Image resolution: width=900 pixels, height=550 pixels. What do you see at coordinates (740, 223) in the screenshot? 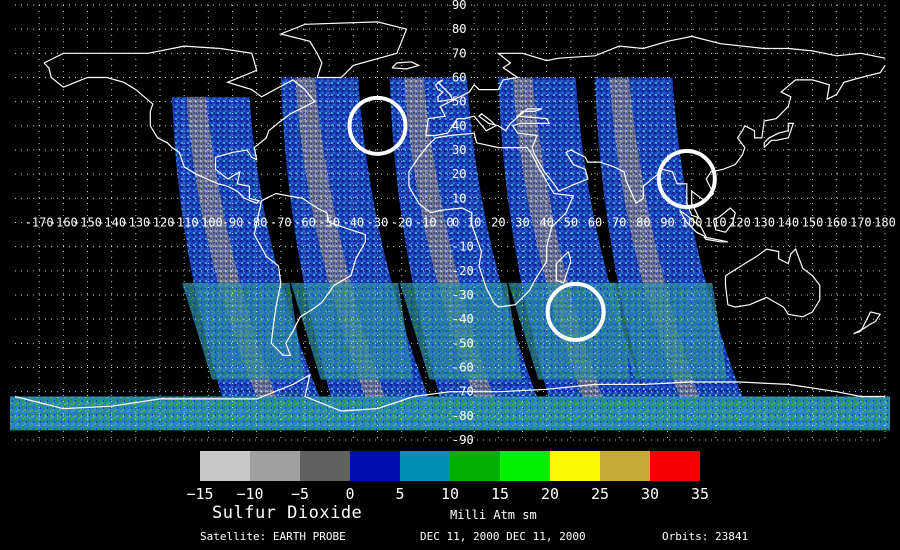
I see `longitude-label: 120` at bounding box center [740, 223].